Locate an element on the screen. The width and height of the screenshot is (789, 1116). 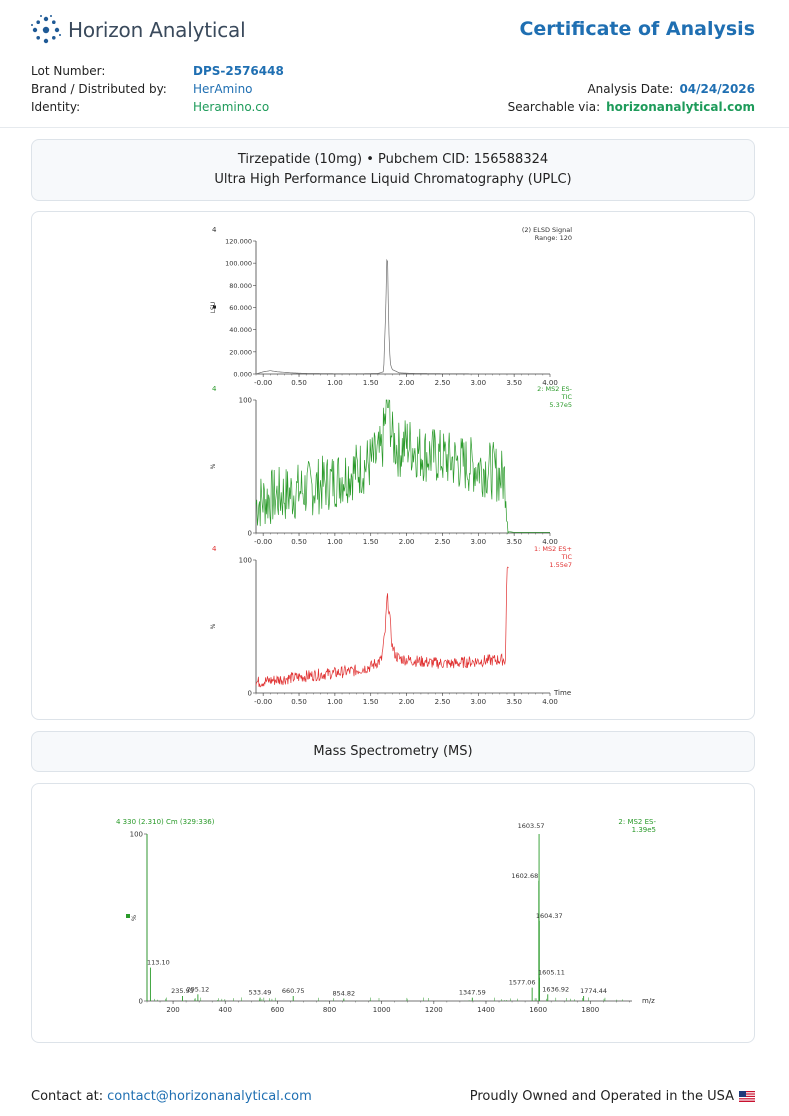
legend-entry: 1.55e7 is located at coordinates (560, 565).